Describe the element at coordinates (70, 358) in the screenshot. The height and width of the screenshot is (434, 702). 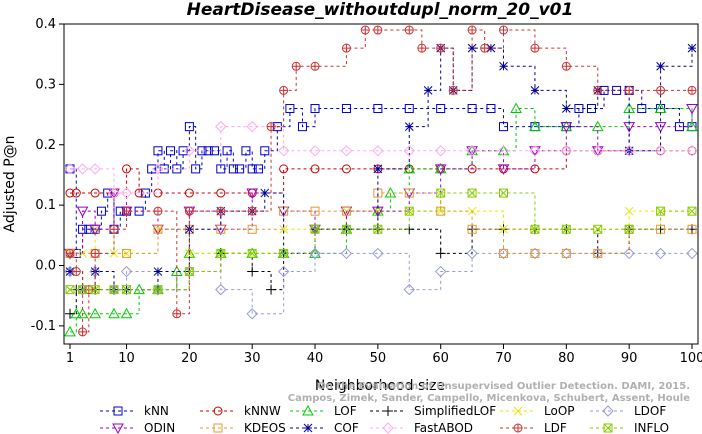
I see `x-tick-label: 1` at that location.